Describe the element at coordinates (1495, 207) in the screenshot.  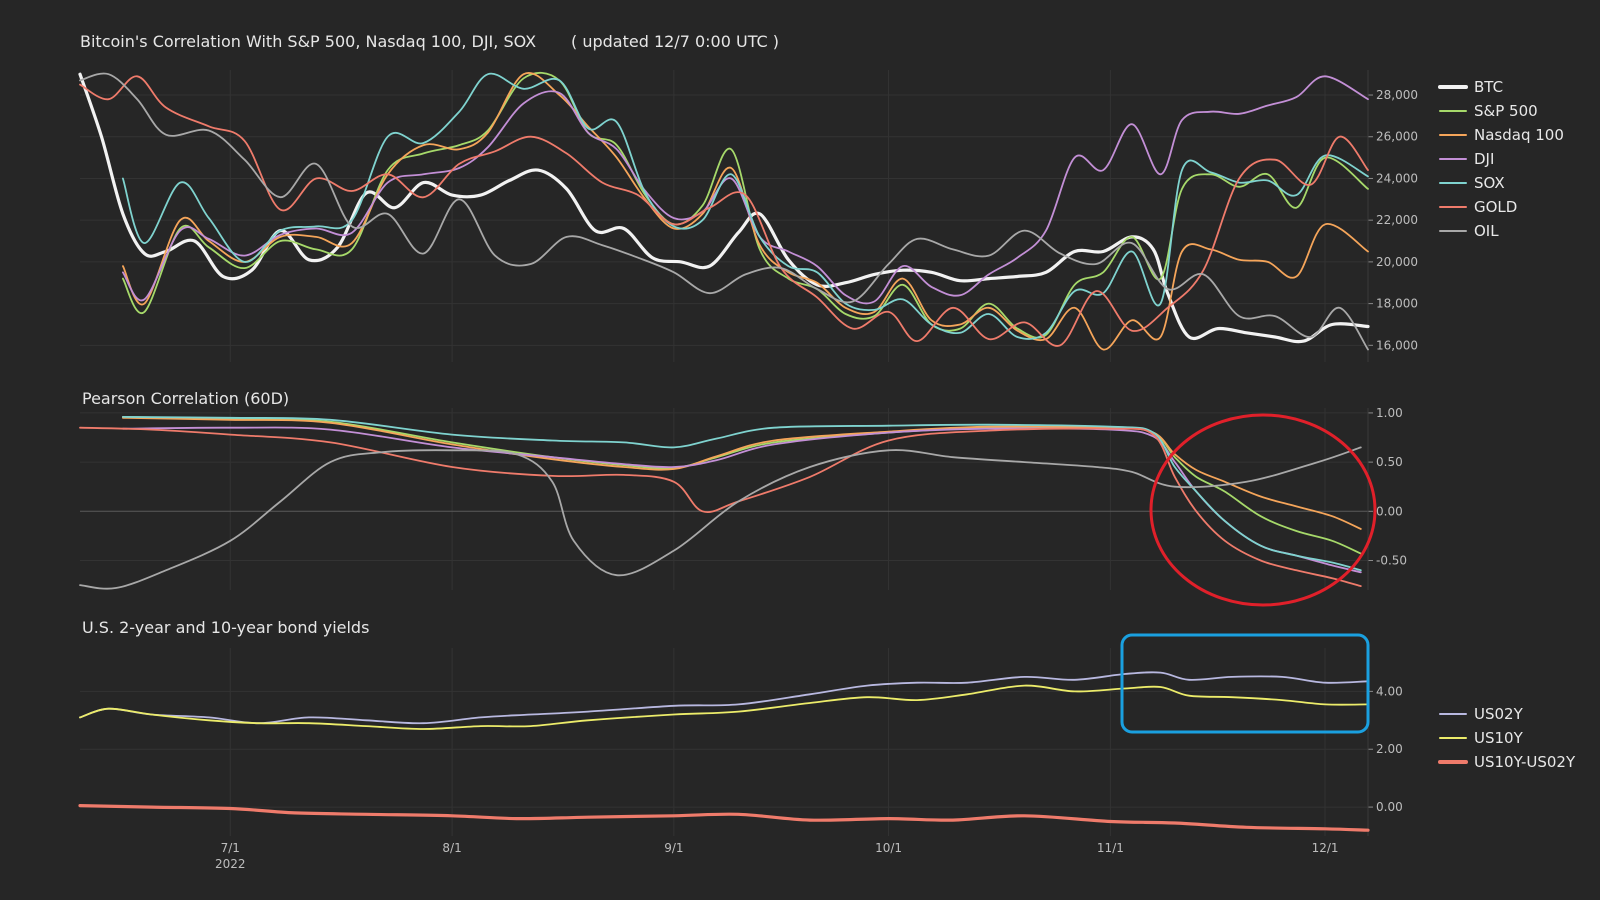
I see `legend-label-gold: GOLD` at that location.